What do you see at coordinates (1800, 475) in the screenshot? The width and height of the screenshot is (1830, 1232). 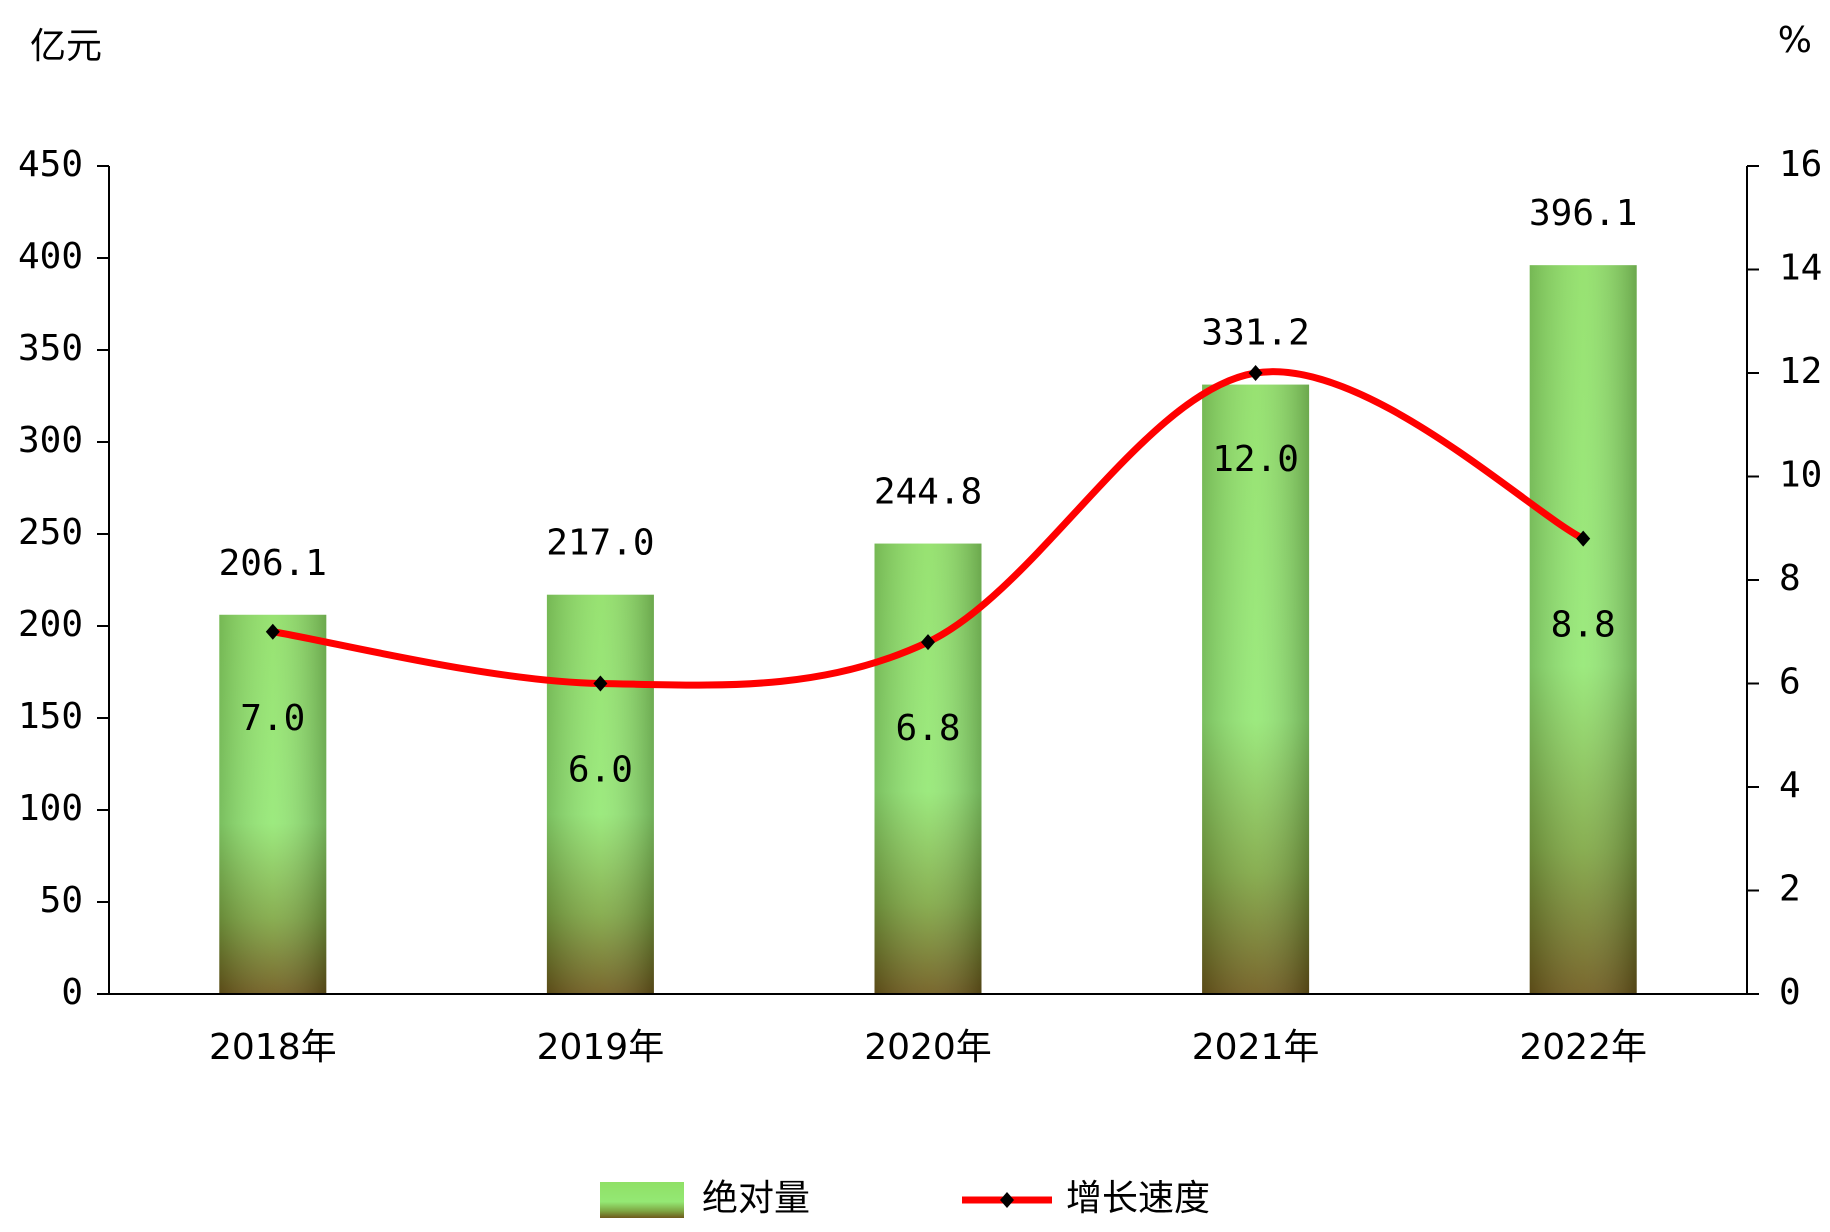 I see `y2-tick-label: 10` at bounding box center [1800, 475].